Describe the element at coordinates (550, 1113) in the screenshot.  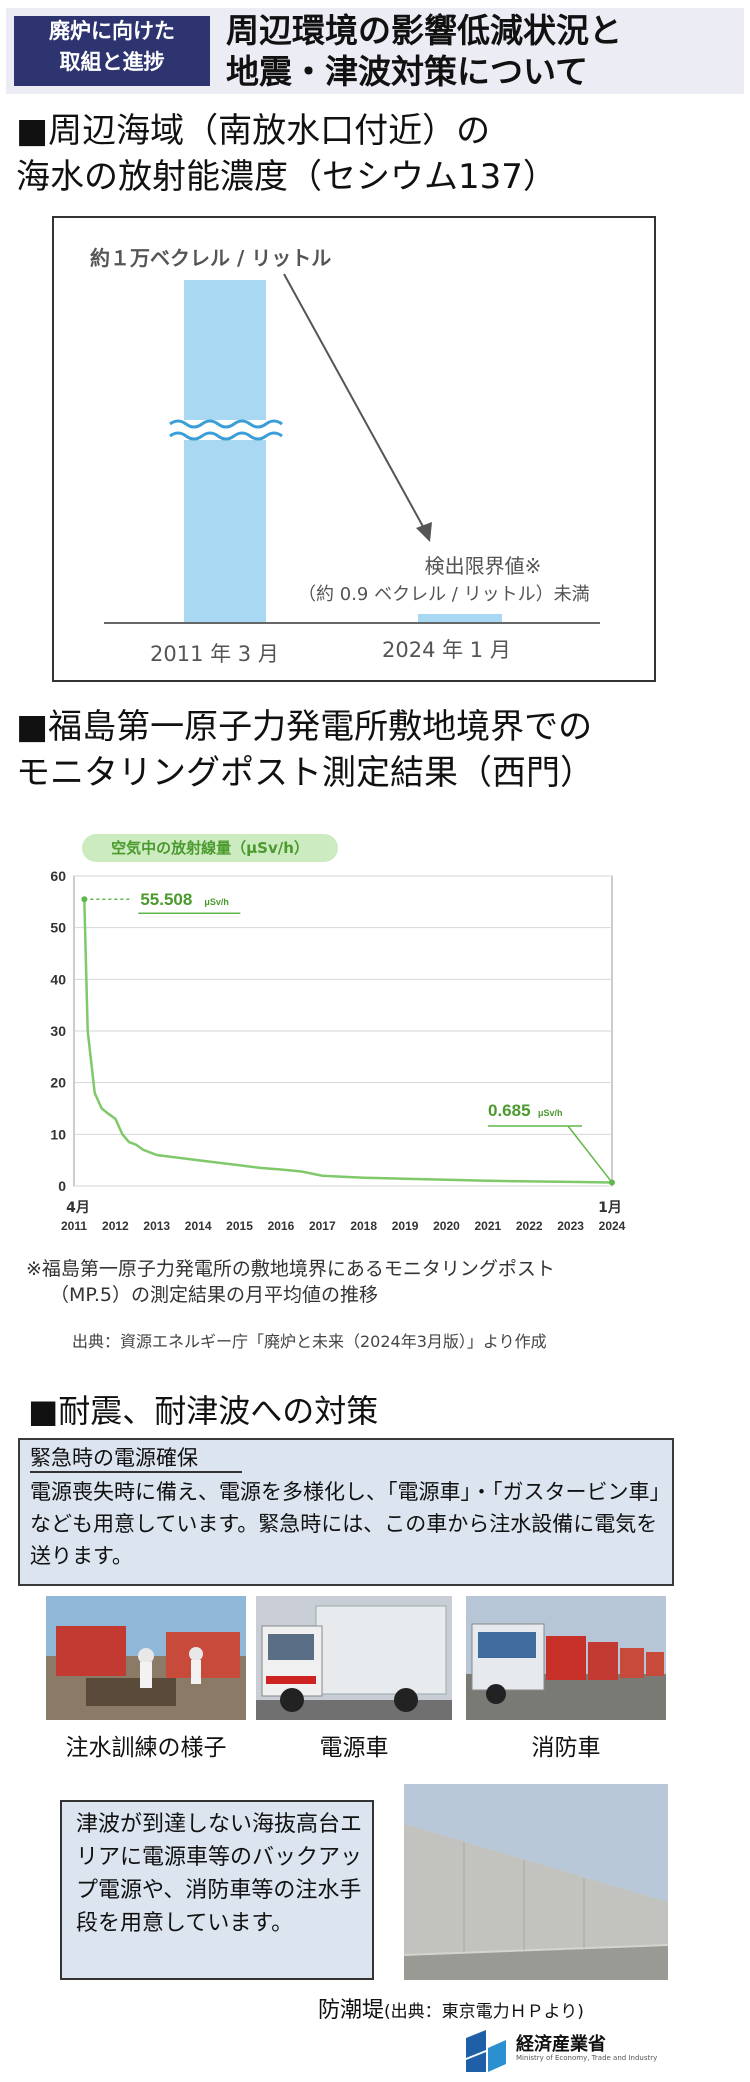
I see `annotation-end-unit: μSv/h` at that location.